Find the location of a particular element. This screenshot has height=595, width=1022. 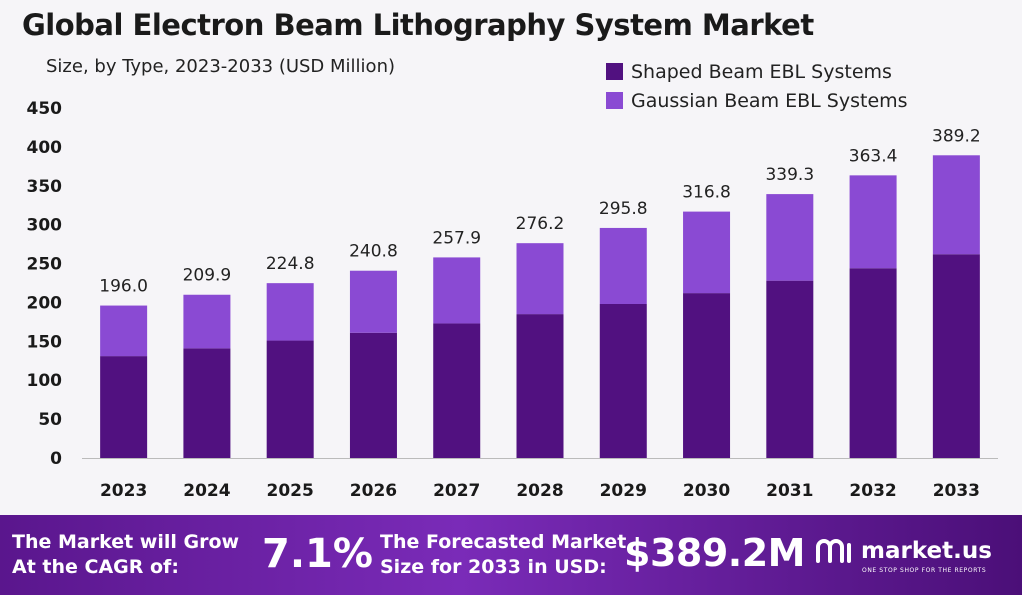

cagr-label-line1: The Market will Grow is located at coordinates (126, 542).